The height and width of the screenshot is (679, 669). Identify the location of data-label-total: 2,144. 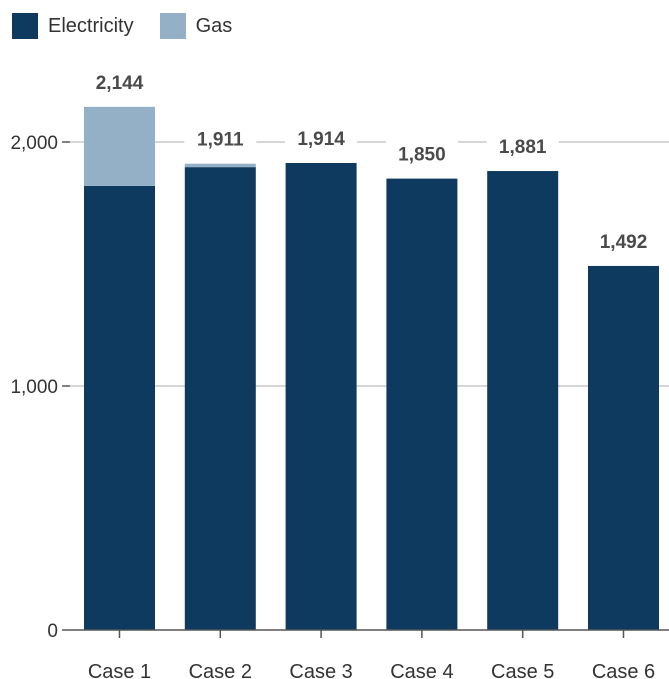
(120, 83).